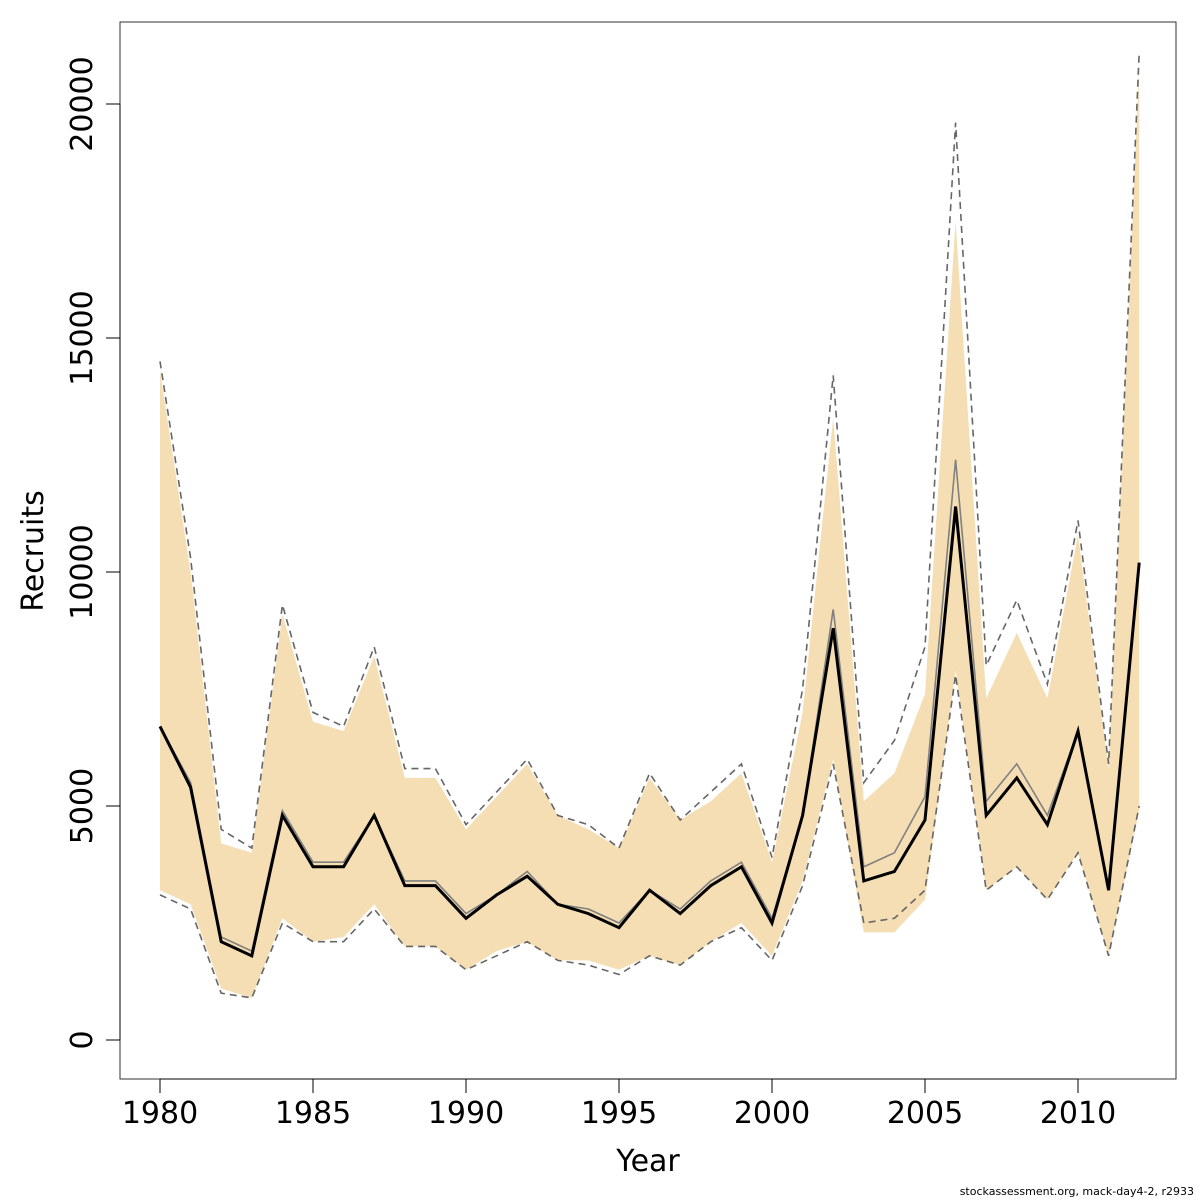 This screenshot has height=1200, width=1200. Describe the element at coordinates (82, 337) in the screenshot. I see `y-tick-label: 15000` at that location.